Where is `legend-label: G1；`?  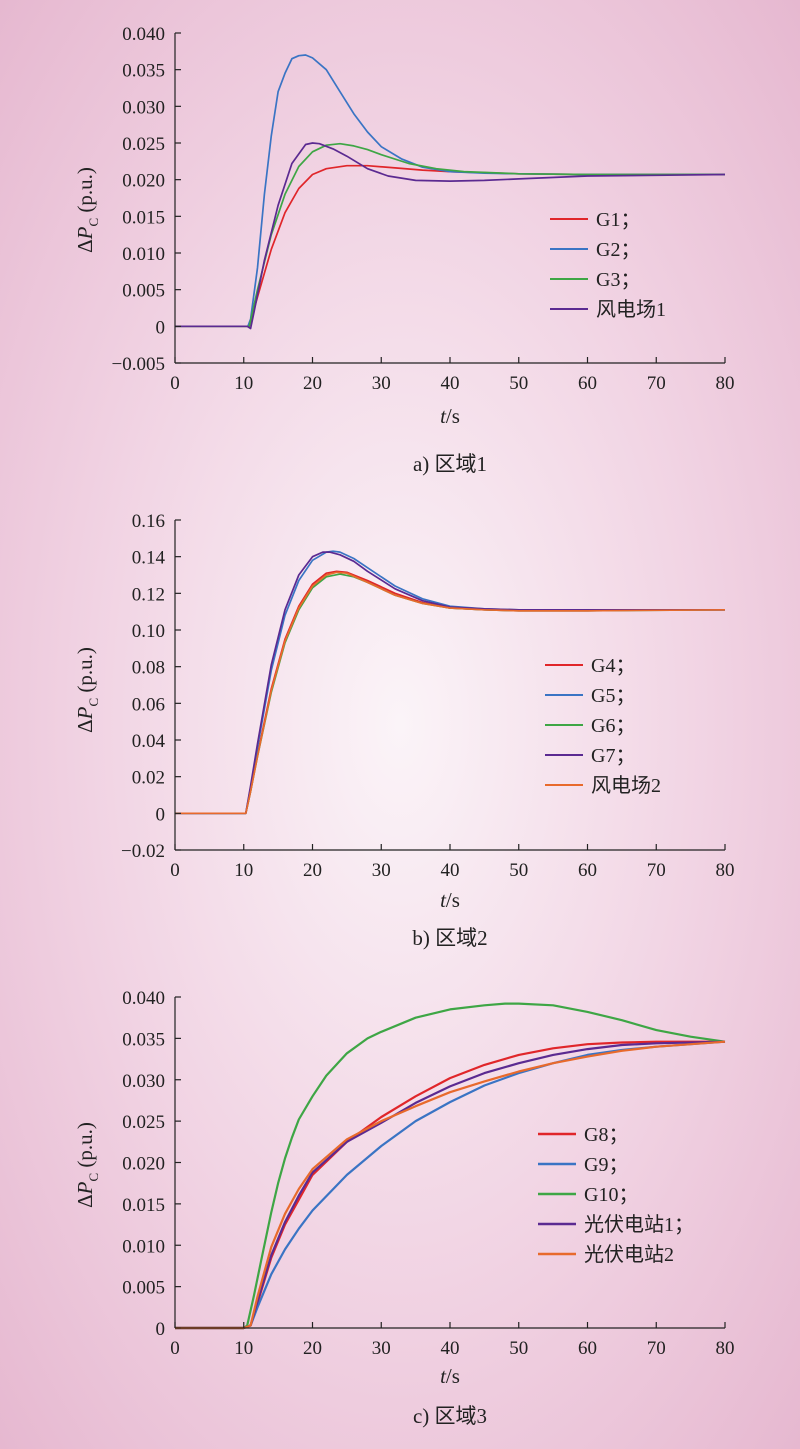 legend-label: G1； is located at coordinates (618, 220).